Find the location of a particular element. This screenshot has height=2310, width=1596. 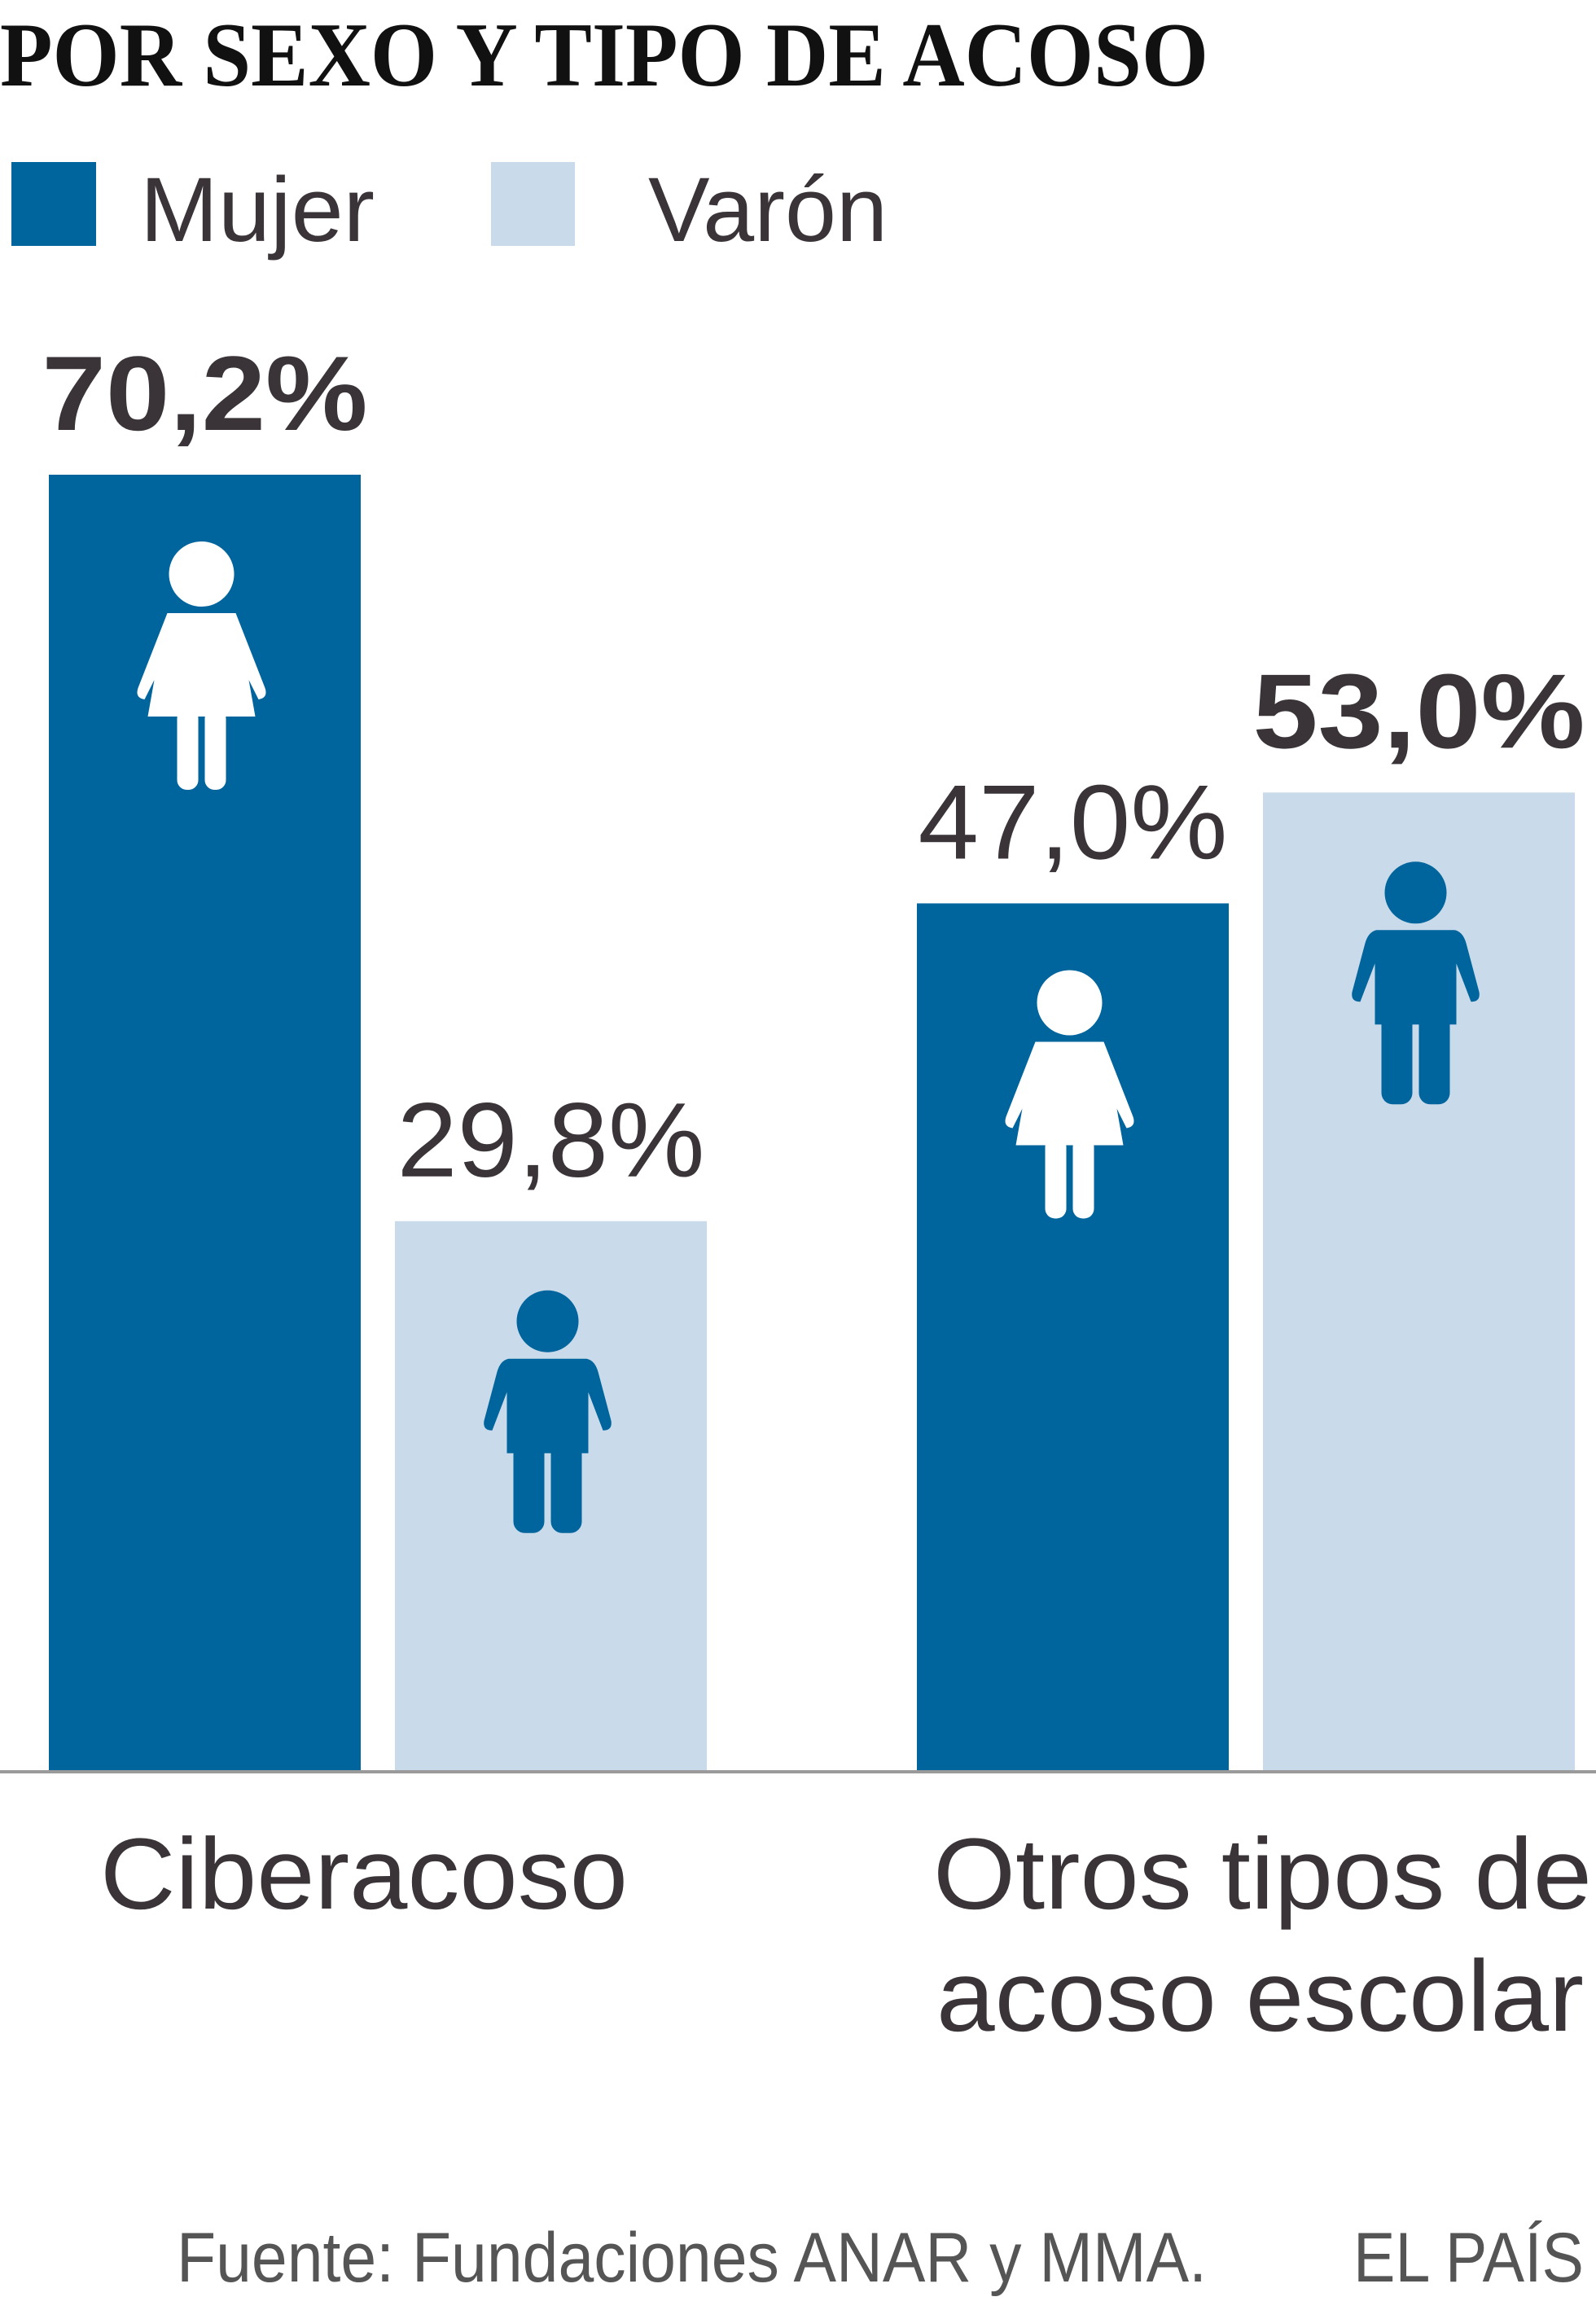

legend: Mujer Varón is located at coordinates (449, 210).